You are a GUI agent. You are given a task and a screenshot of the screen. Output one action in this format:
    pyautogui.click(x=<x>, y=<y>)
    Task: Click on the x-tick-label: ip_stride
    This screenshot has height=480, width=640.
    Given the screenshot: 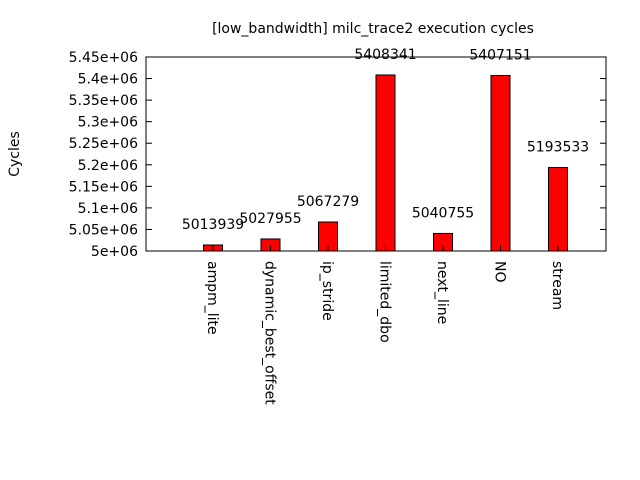 What is the action you would take?
    pyautogui.click(x=327, y=291)
    